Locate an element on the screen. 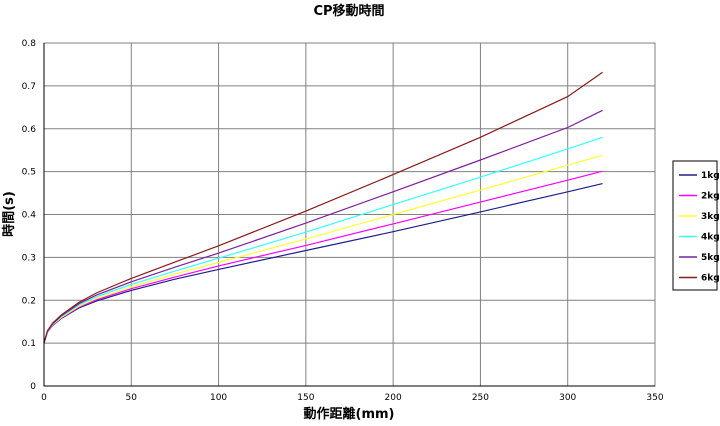  x-tick-label: 100 is located at coordinates (218, 398).